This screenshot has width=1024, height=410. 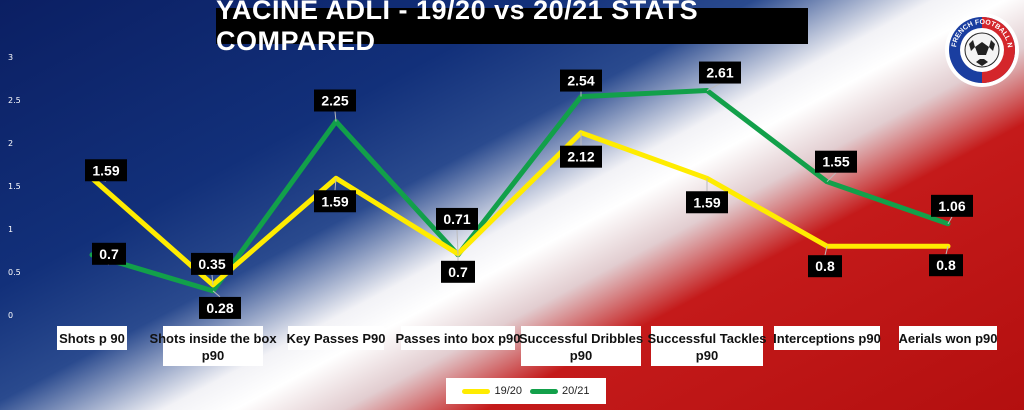 I want to click on data-label: 0.28, so click(x=219, y=308).